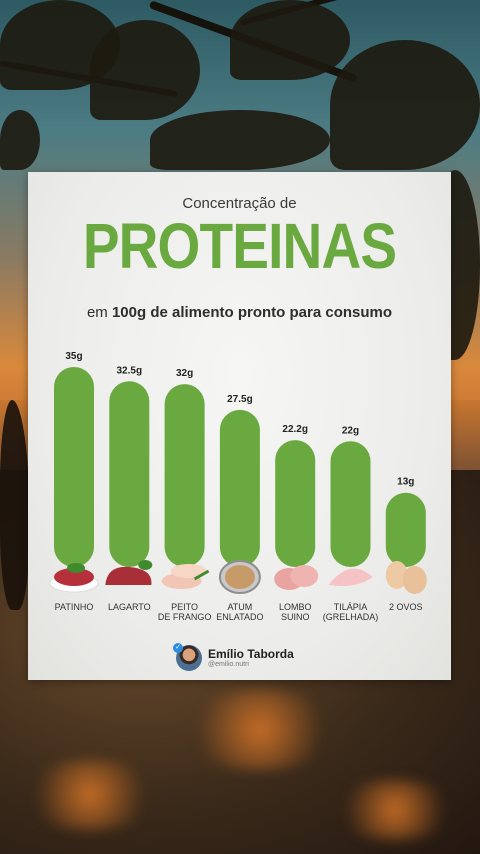  I want to click on beef-cut-icon, so click(129, 572).